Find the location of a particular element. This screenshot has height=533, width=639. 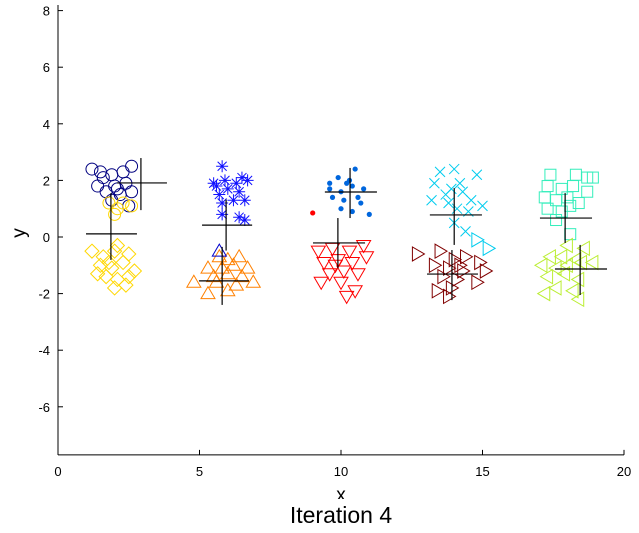

series-triangle-down is located at coordinates (342, 272).